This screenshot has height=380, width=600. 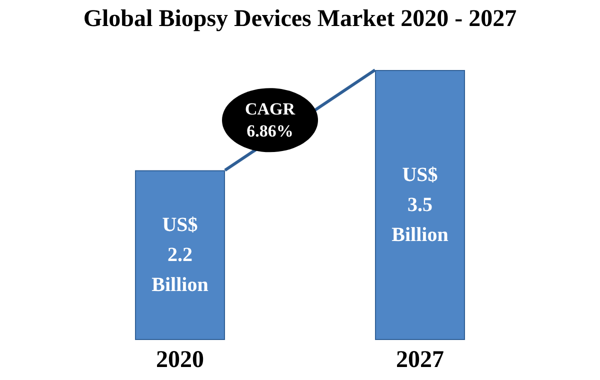 I want to click on x-tick-label: 2027, so click(x=420, y=360).